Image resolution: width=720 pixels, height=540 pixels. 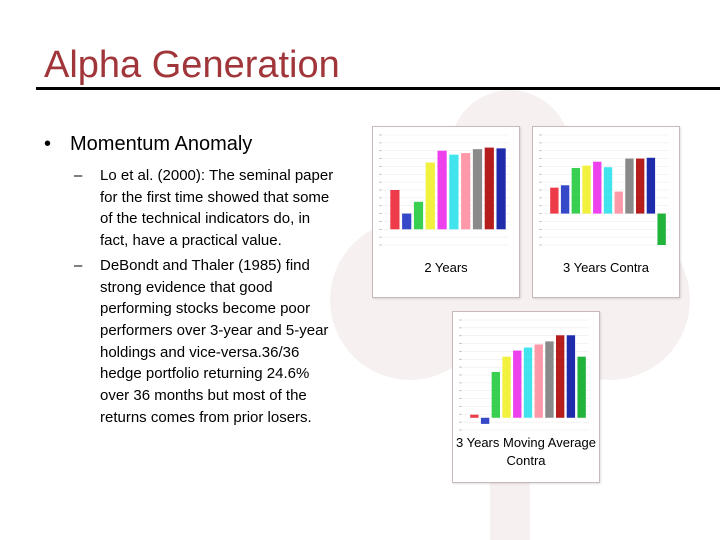 I want to click on chart-2-years: 2 Years, so click(x=446, y=212).